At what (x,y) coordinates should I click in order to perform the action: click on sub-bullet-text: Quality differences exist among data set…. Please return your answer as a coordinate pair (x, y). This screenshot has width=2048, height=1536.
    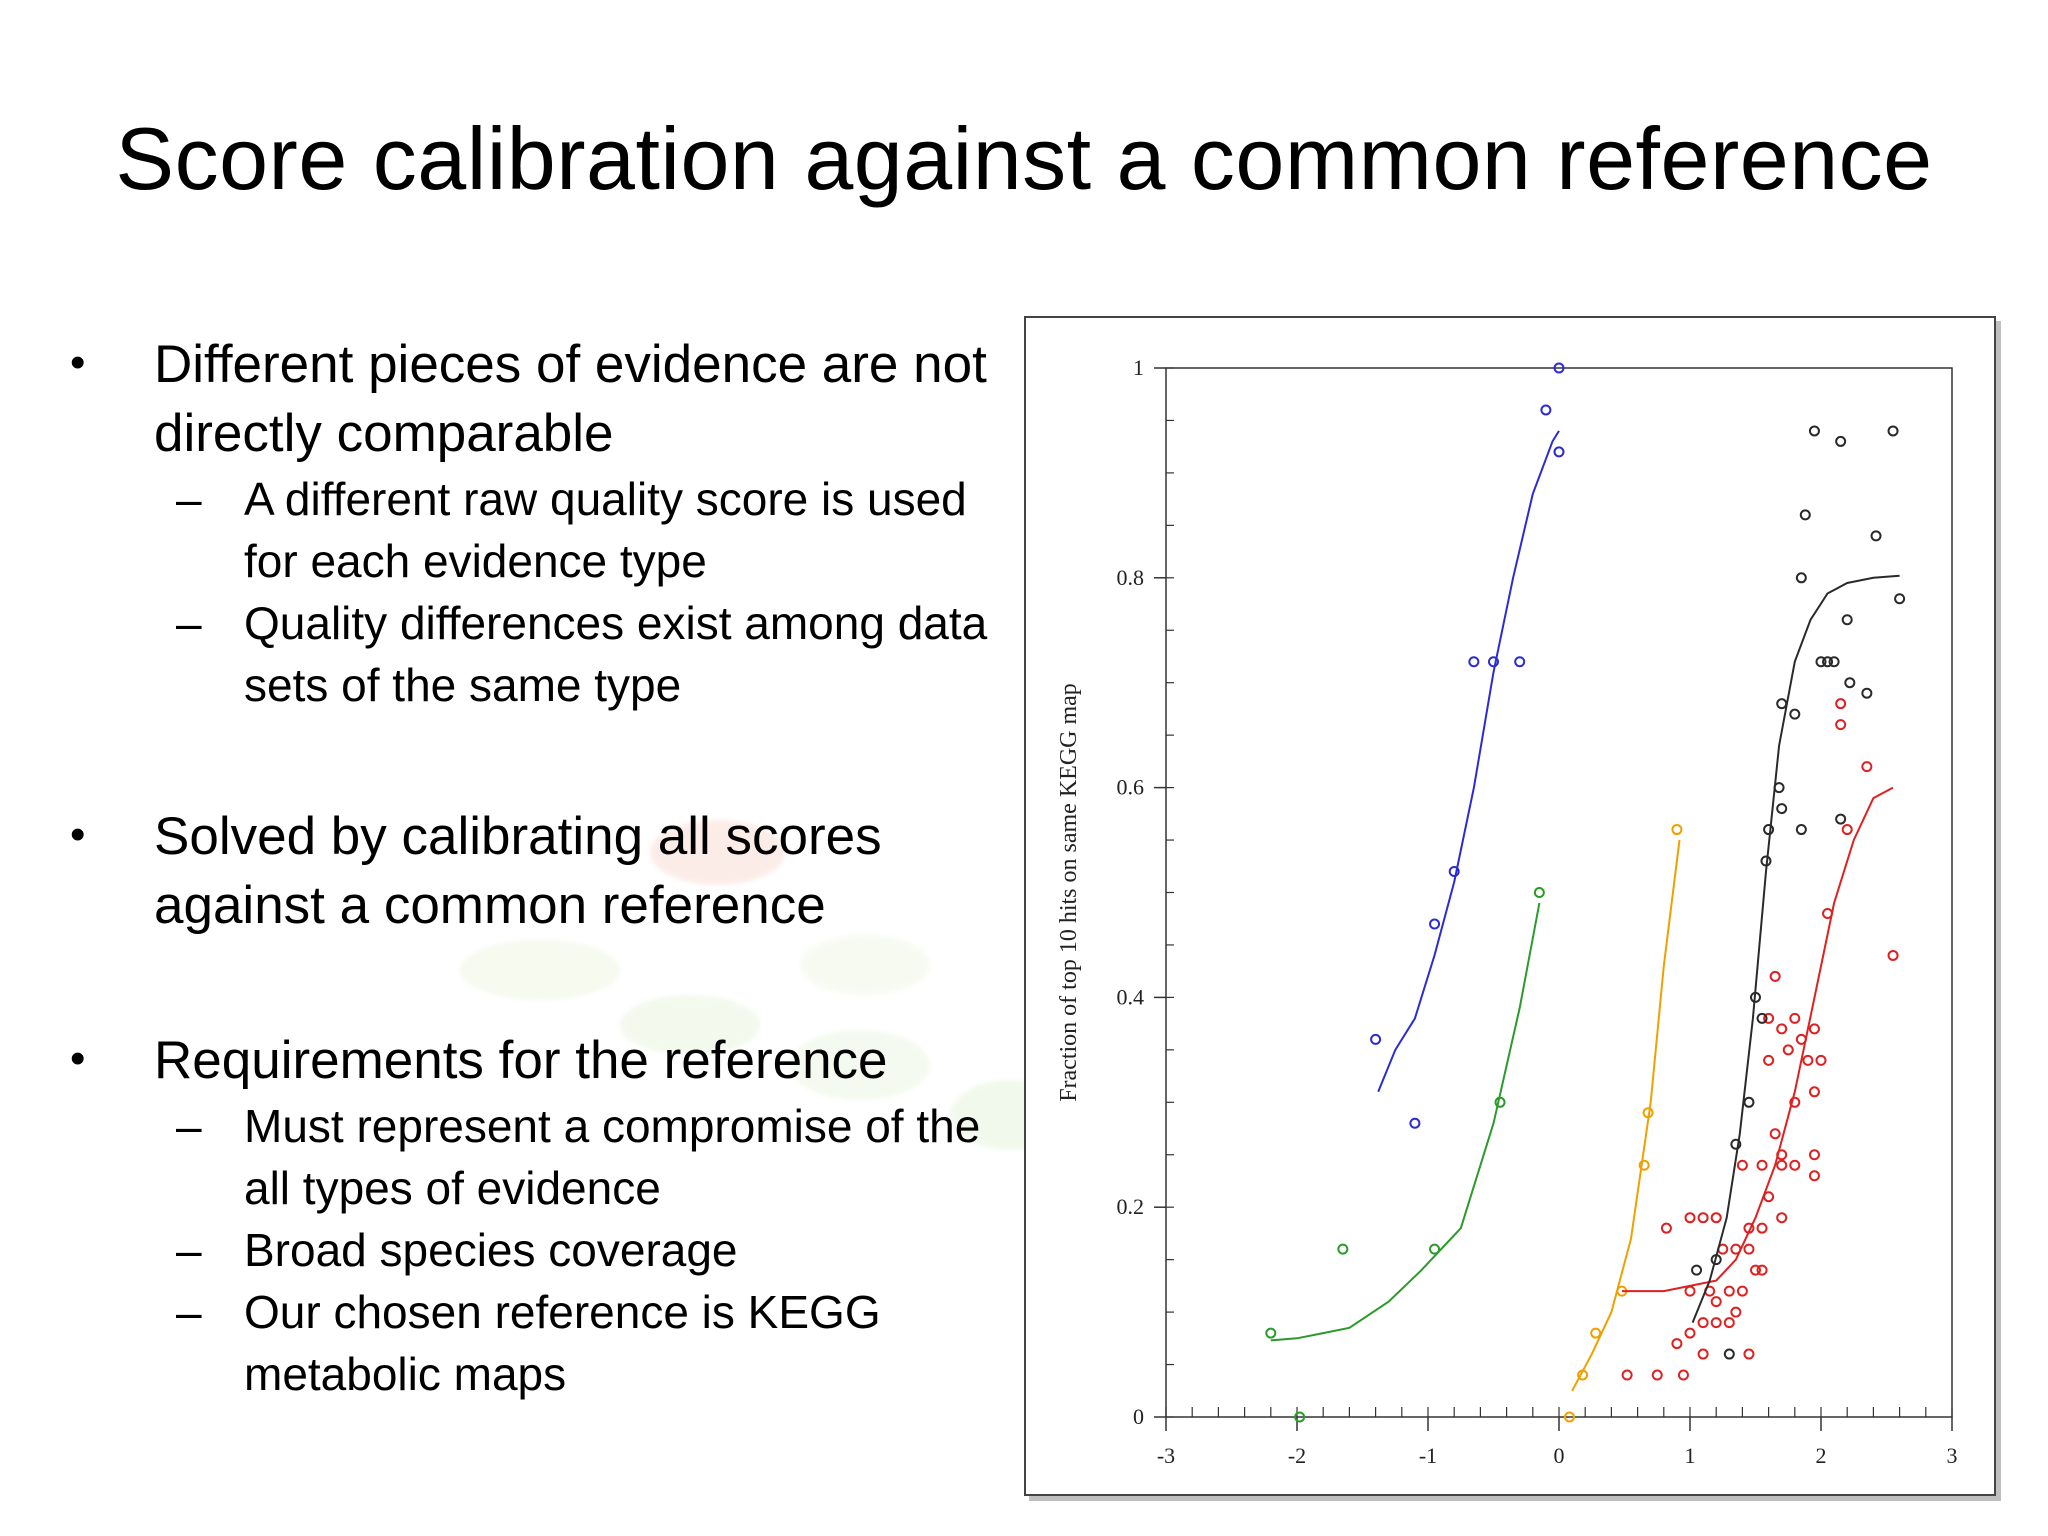
    Looking at the image, I should click on (616, 654).